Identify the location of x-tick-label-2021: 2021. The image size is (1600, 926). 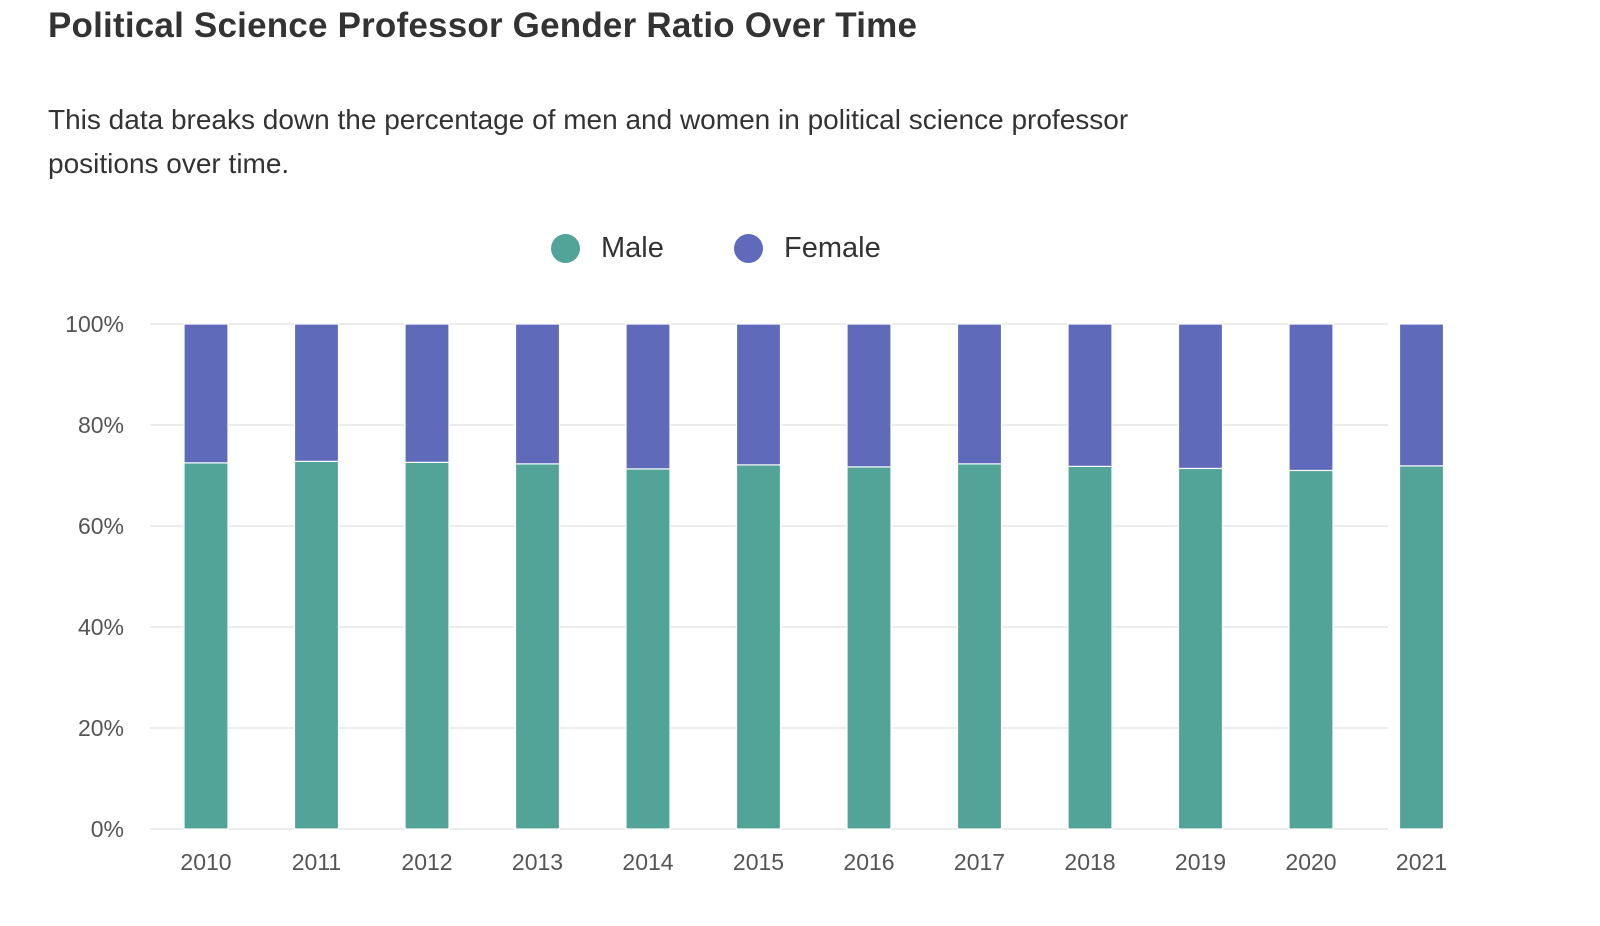
(1421, 862).